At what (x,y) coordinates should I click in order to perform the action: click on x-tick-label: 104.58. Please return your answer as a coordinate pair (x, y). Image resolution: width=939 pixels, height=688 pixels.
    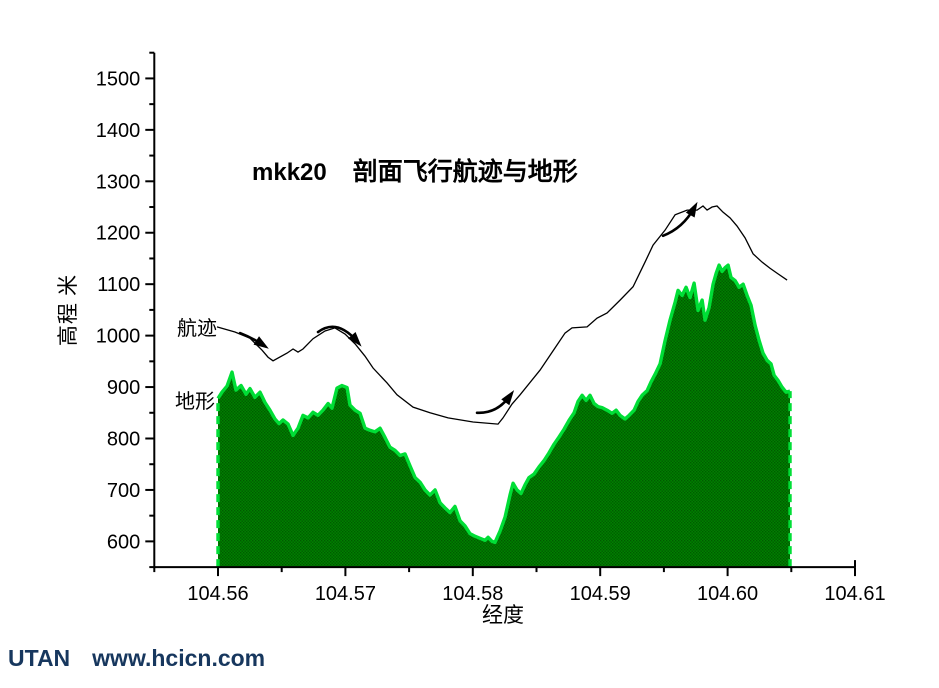
    Looking at the image, I should click on (472, 594).